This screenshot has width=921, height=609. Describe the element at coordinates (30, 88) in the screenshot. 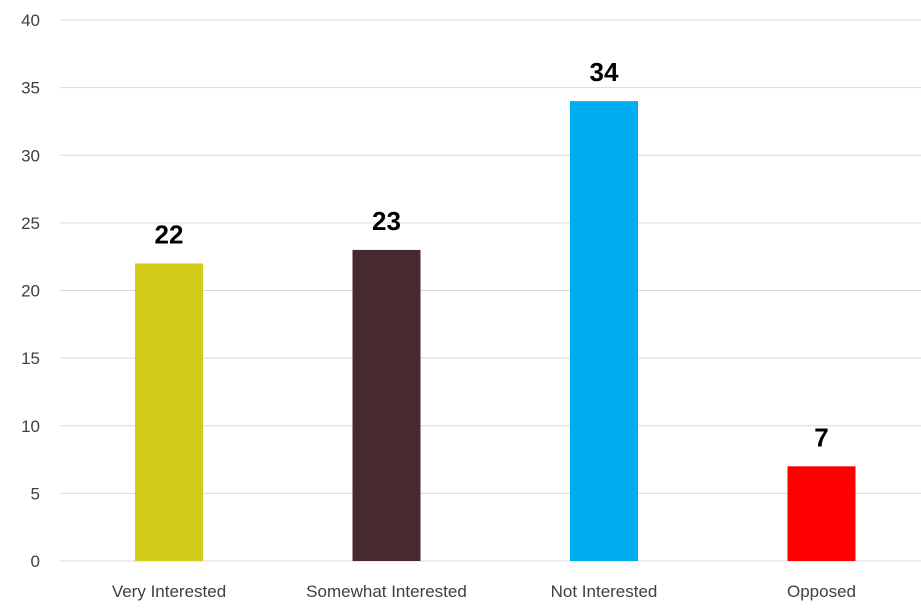

I see `y-tick-label: 35` at that location.